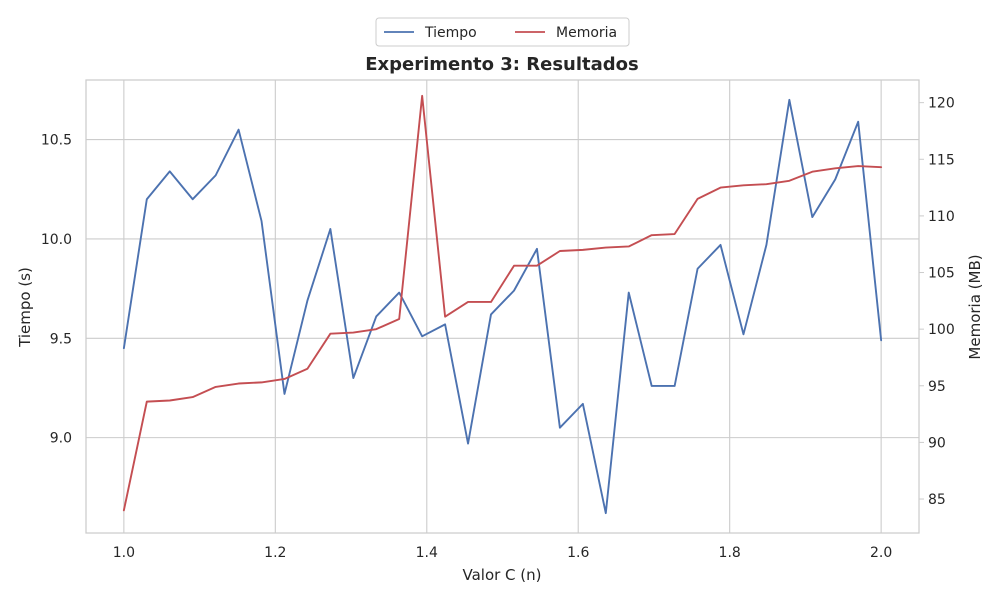 This screenshot has height=600, width=1000. I want to click on y-tick-label-left: 9.0, so click(61, 439).